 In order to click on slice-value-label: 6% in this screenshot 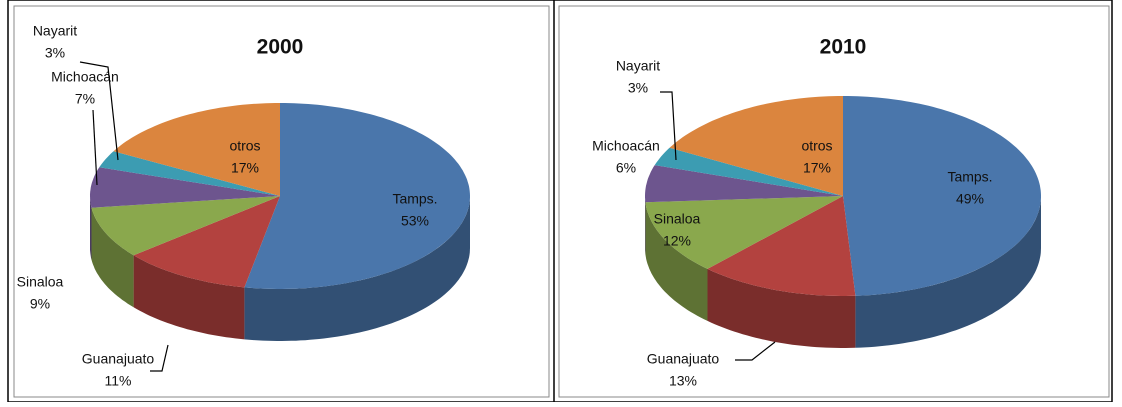, I will do `click(626, 168)`.